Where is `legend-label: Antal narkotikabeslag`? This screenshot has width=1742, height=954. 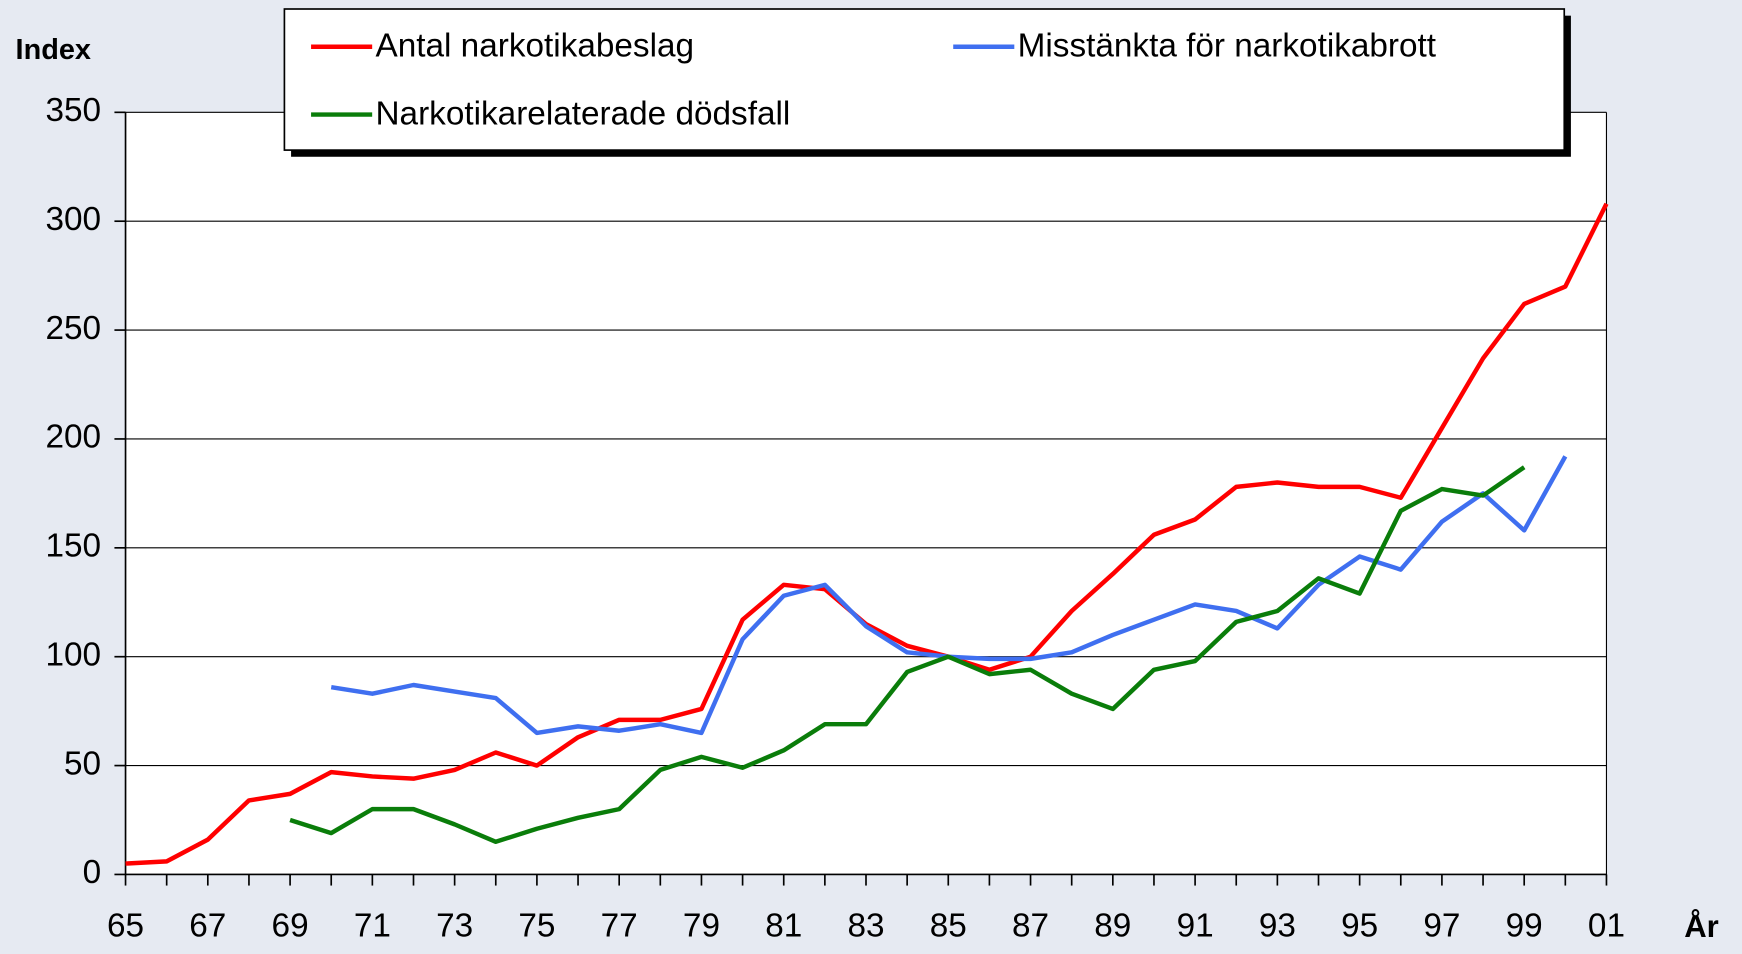
legend-label: Antal narkotikabeslag is located at coordinates (535, 46).